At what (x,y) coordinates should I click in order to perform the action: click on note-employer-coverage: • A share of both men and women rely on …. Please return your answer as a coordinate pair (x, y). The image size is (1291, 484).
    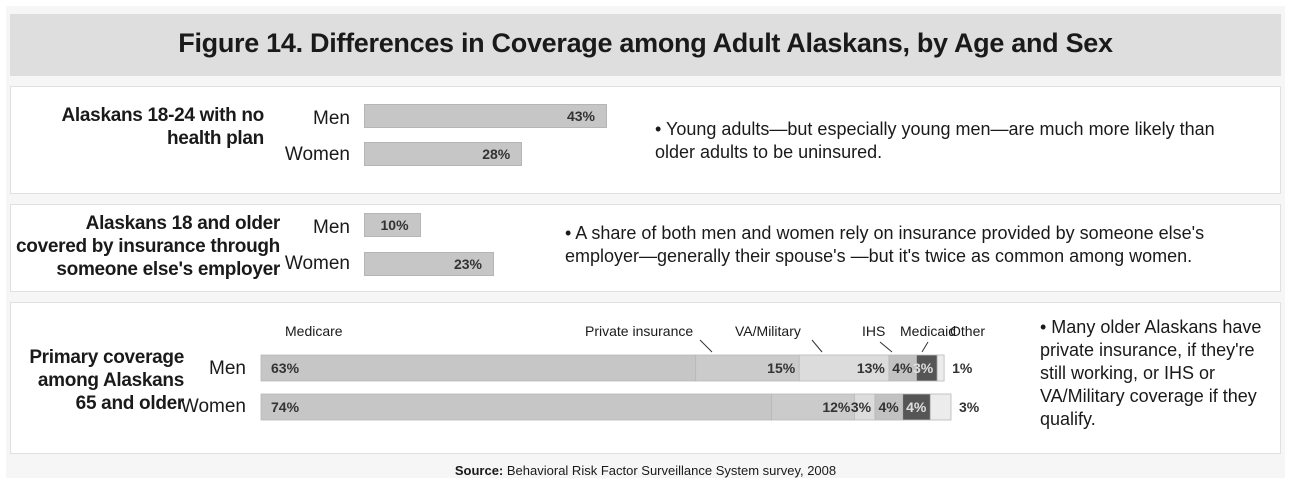
    Looking at the image, I should click on (885, 244).